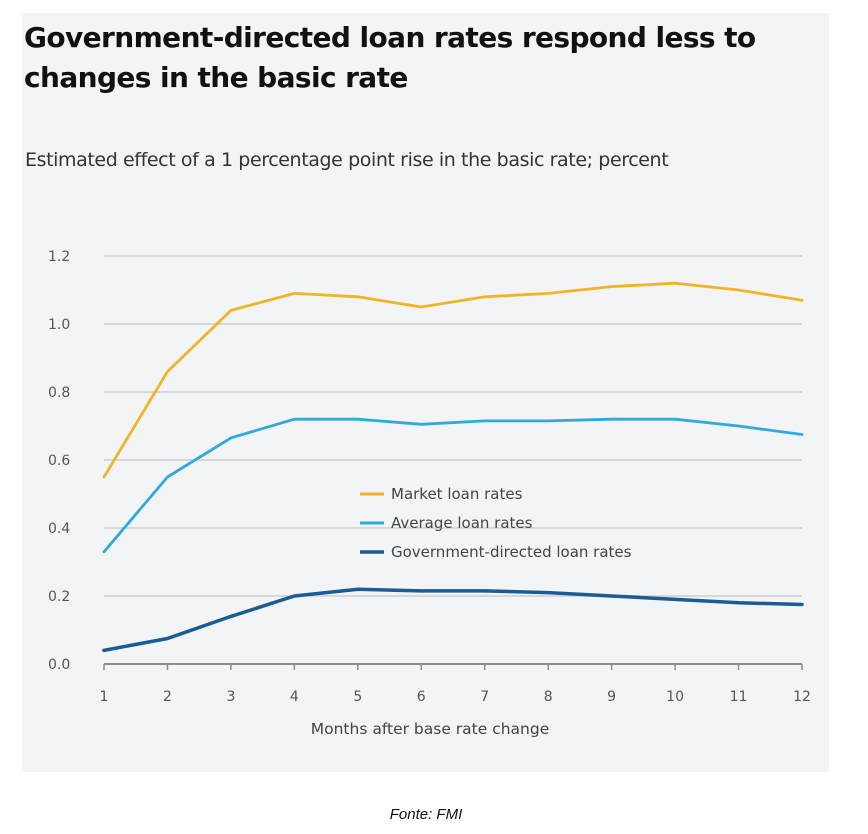 This screenshot has width=868, height=834. I want to click on y-tick-label: 0.8, so click(59, 393).